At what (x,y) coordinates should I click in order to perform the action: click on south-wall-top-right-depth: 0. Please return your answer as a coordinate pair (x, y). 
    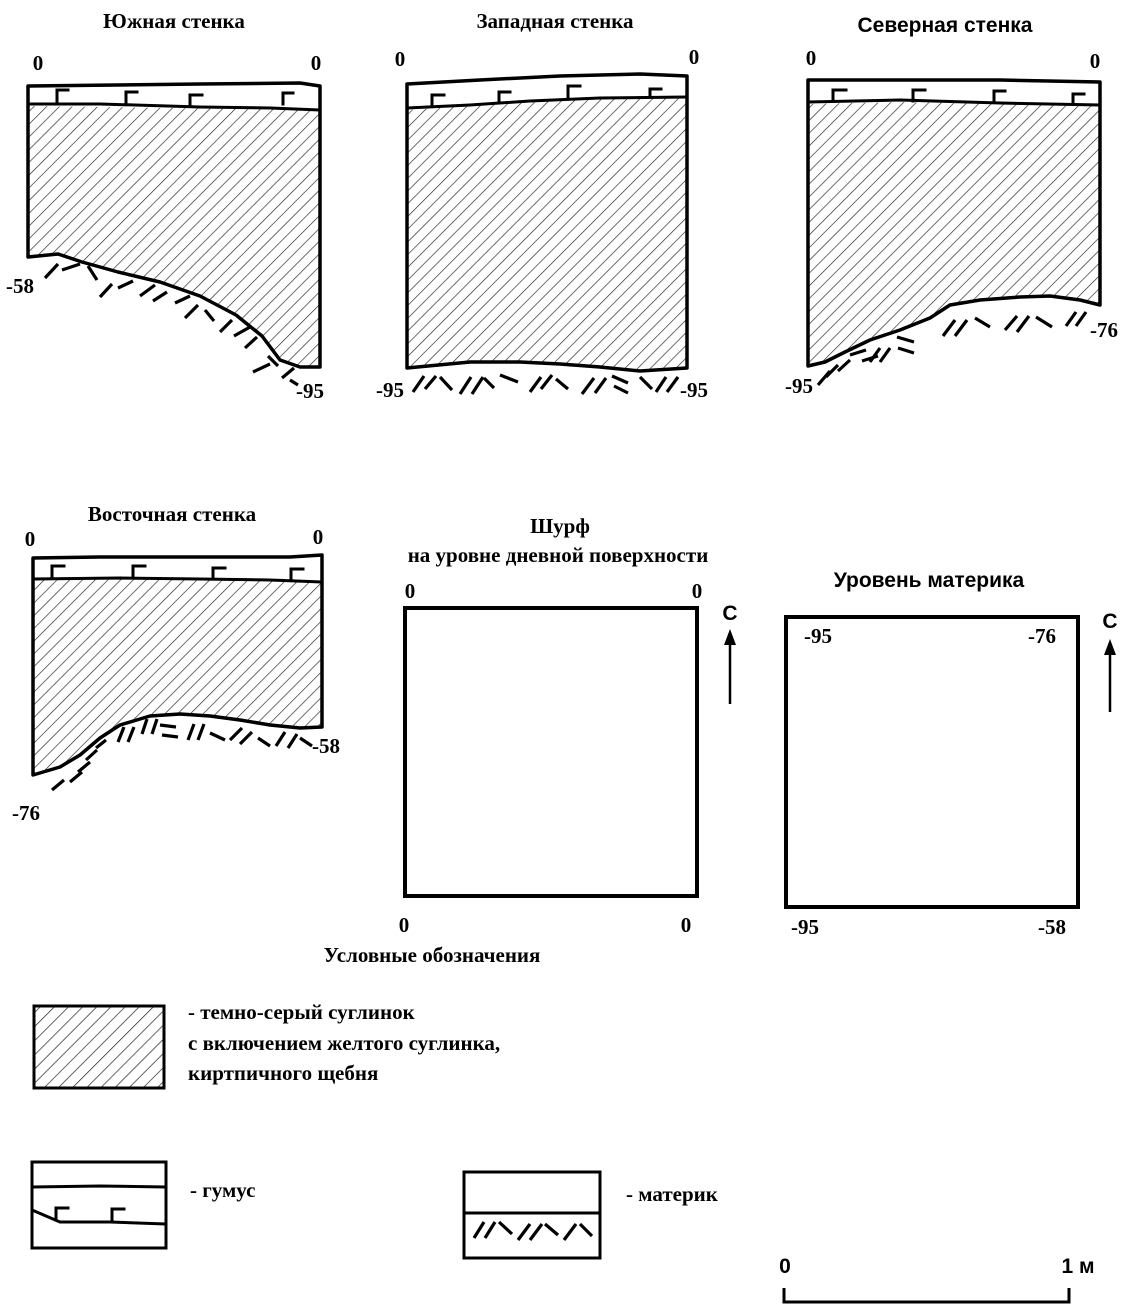
    Looking at the image, I should click on (316, 63).